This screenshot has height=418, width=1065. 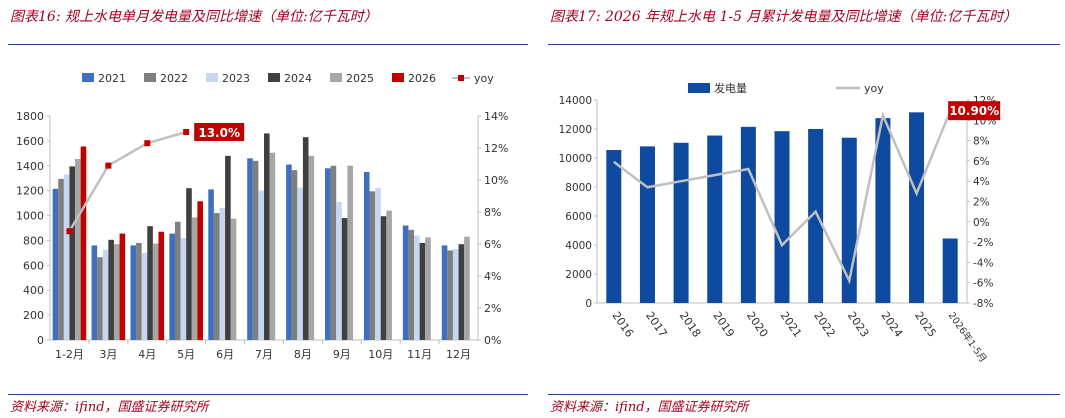 What do you see at coordinates (33, 265) in the screenshot?
I see `y-tick-label-left: 600` at bounding box center [33, 265].